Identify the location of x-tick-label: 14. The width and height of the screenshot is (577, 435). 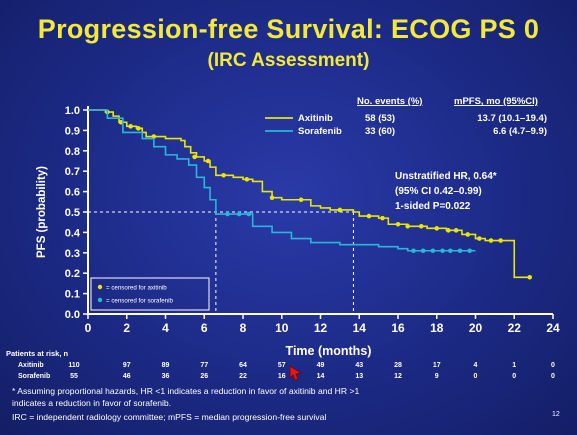
(360, 328).